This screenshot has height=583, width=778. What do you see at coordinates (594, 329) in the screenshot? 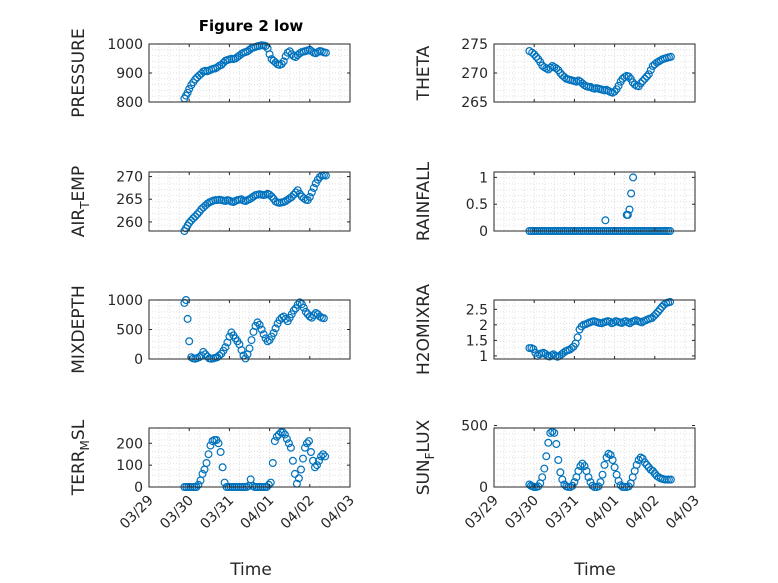
I see `axes-box-h2omixra` at bounding box center [594, 329].